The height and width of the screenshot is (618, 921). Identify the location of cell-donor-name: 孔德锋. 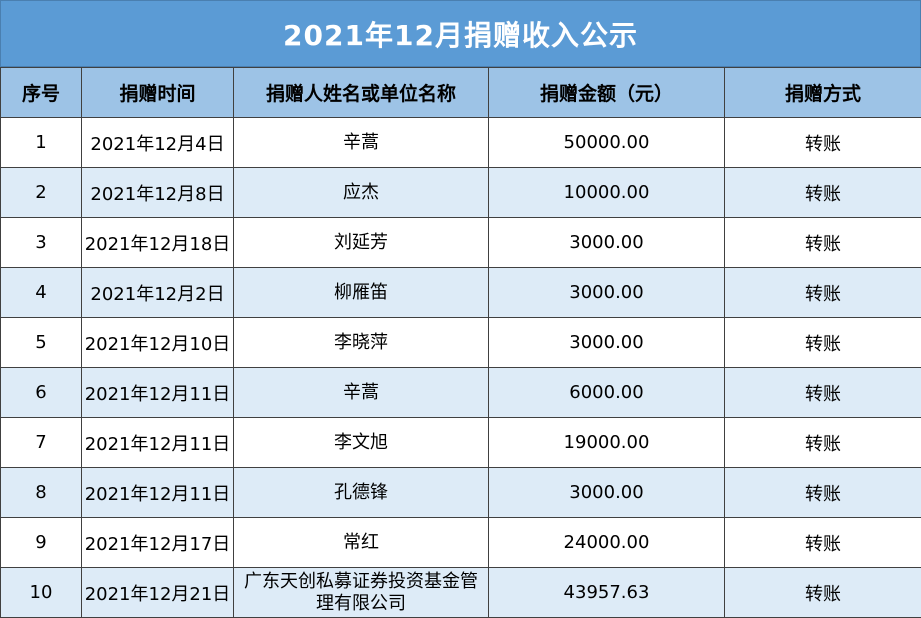
(361, 493).